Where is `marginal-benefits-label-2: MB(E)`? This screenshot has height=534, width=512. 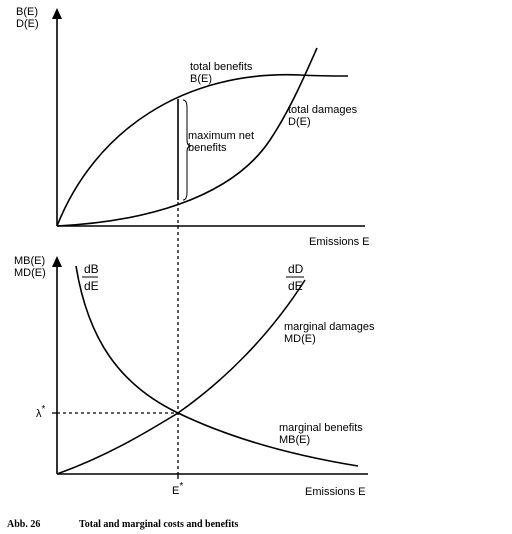
marginal-benefits-label-2: MB(E) is located at coordinates (294, 440).